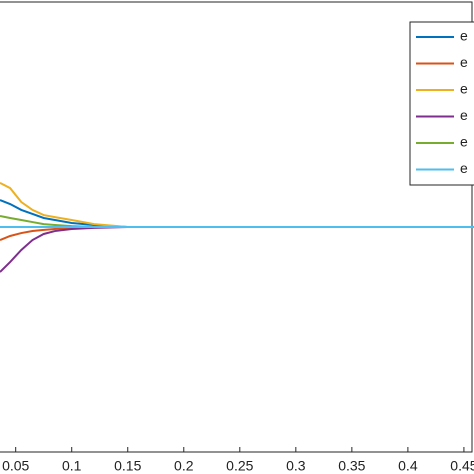 This screenshot has height=474, width=474. I want to click on x-tick-label: 0.2, so click(184, 466).